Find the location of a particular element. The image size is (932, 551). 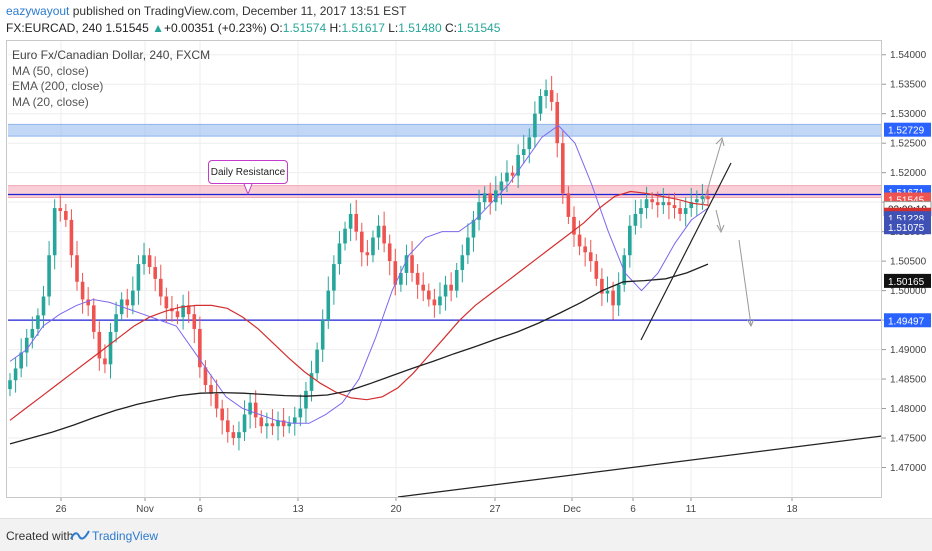

y-tick-label: 1.52000 is located at coordinates (908, 173).